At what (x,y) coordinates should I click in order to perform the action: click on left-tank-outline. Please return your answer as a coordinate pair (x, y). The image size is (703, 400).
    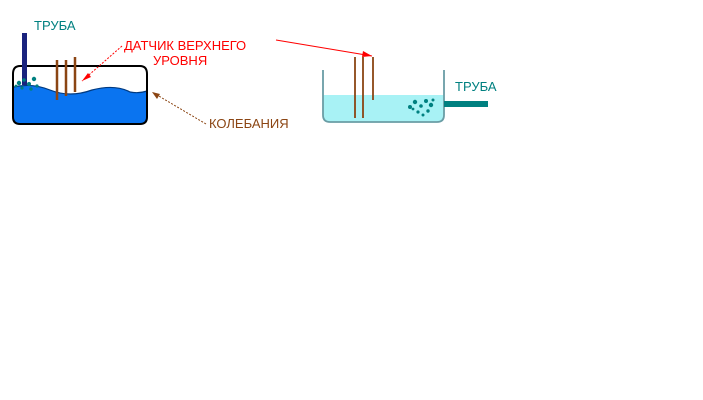
    Looking at the image, I should click on (80, 95).